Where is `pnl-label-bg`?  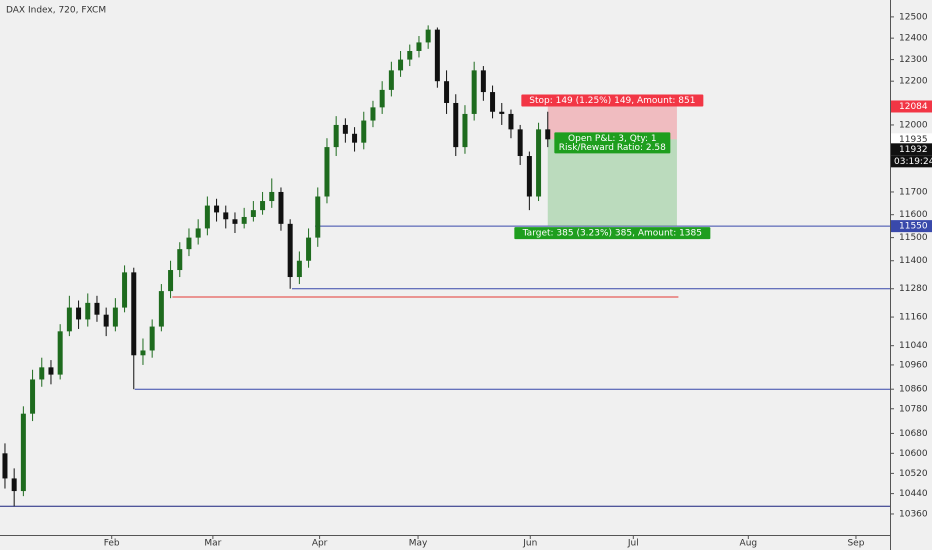 pnl-label-bg is located at coordinates (612, 143).